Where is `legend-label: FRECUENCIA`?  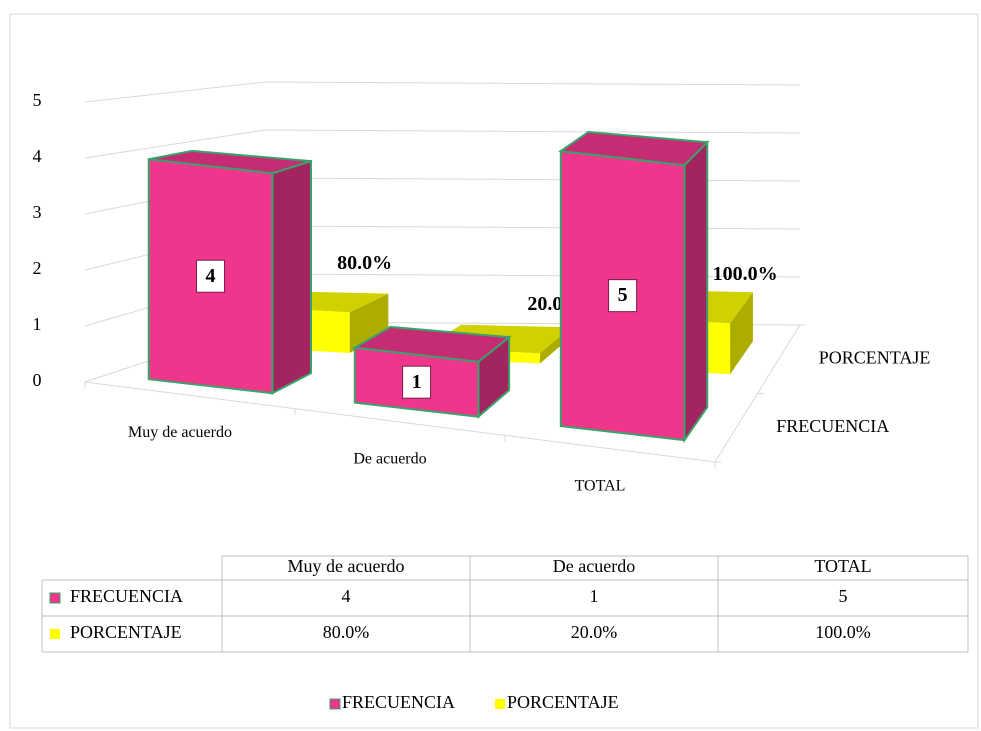 legend-label: FRECUENCIA is located at coordinates (398, 702).